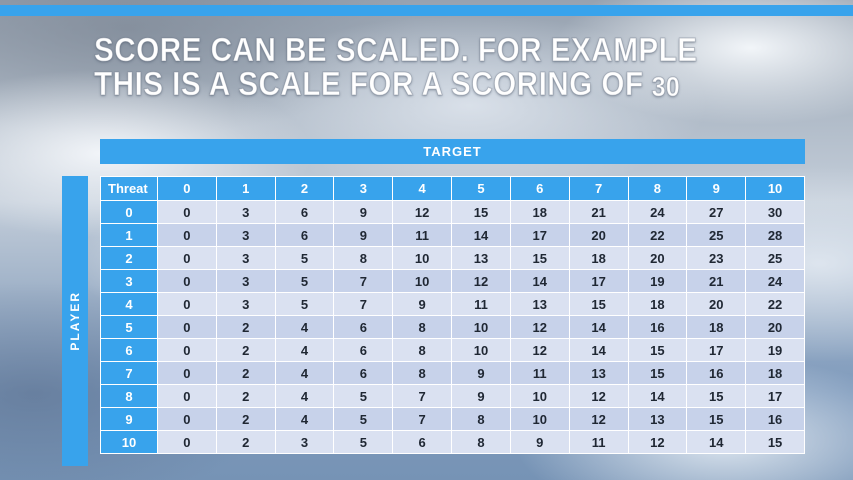  I want to click on threat-row-header: 3, so click(129, 281).